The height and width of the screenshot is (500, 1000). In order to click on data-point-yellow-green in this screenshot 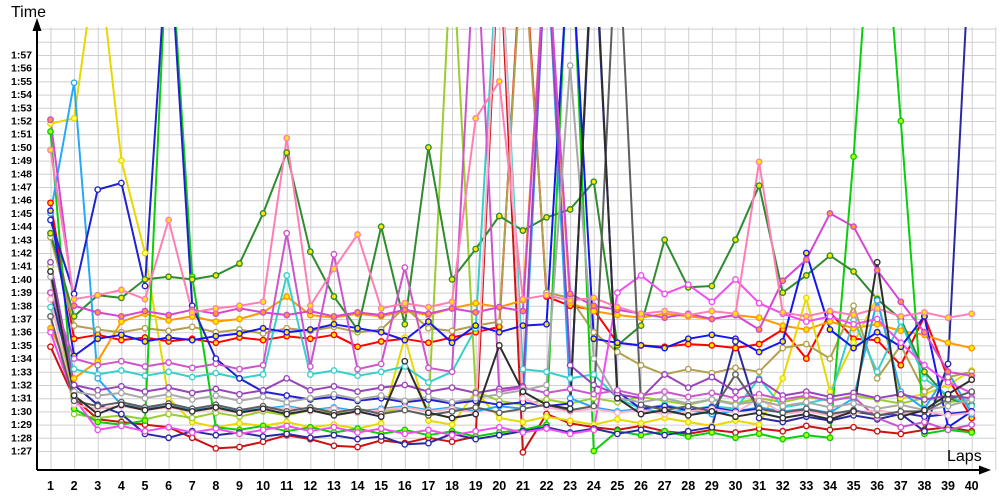, I will do `click(192, 418)`.